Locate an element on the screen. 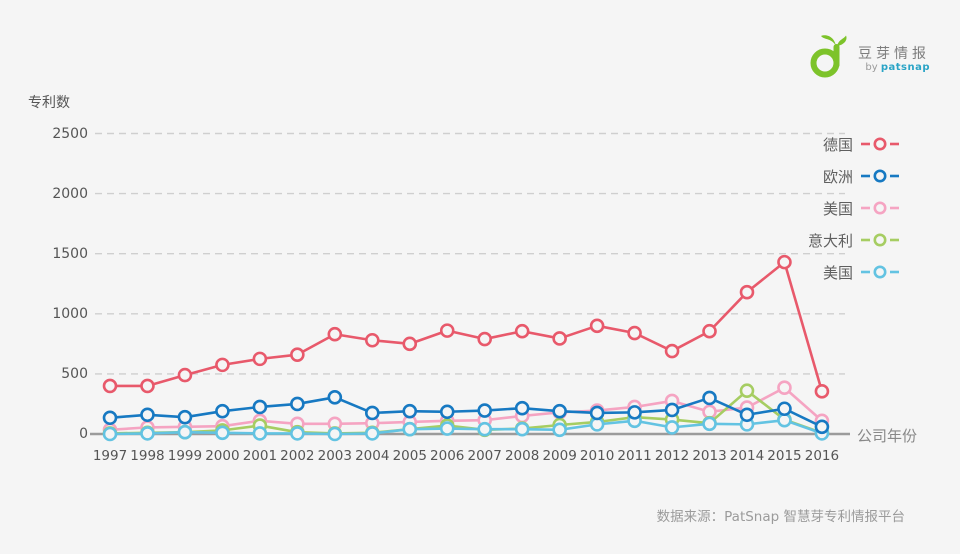  legend-item-欧洲-1: 欧洲 is located at coordinates (861, 176).